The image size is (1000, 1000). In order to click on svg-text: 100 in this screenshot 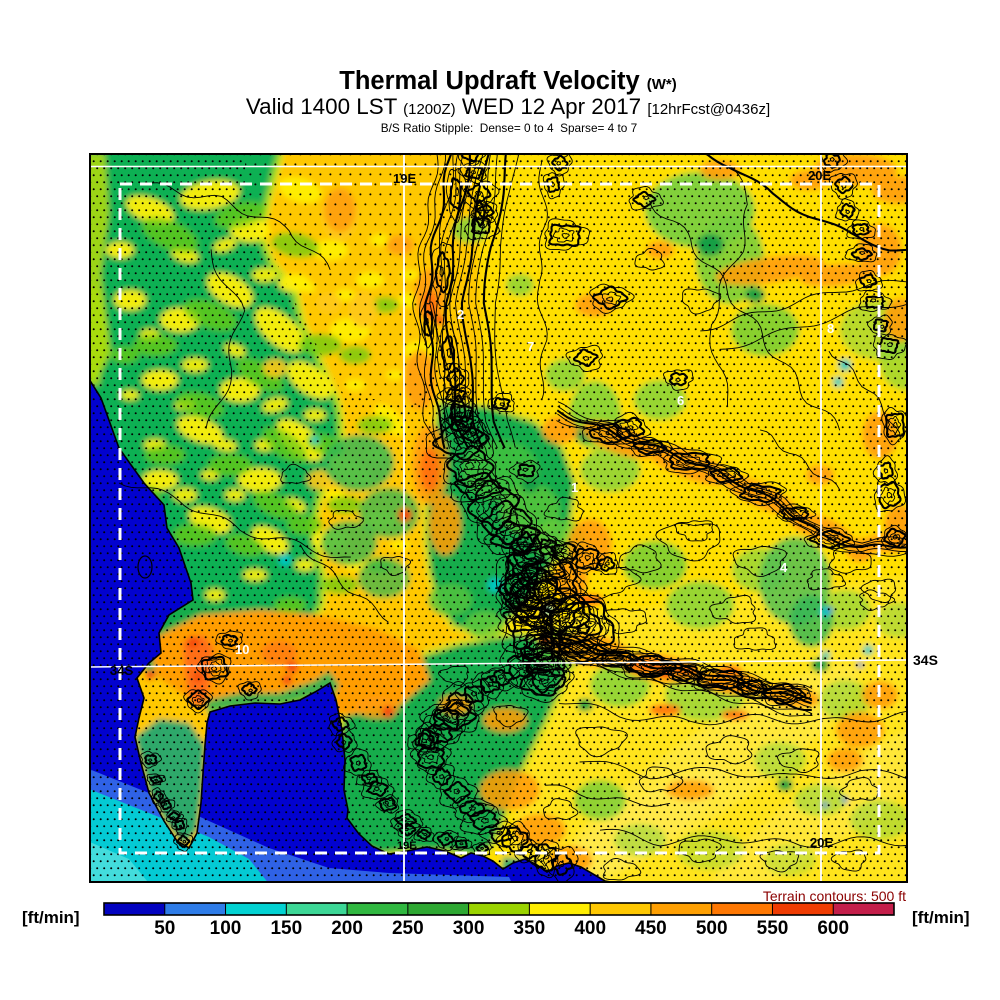, I will do `click(226, 928)`.